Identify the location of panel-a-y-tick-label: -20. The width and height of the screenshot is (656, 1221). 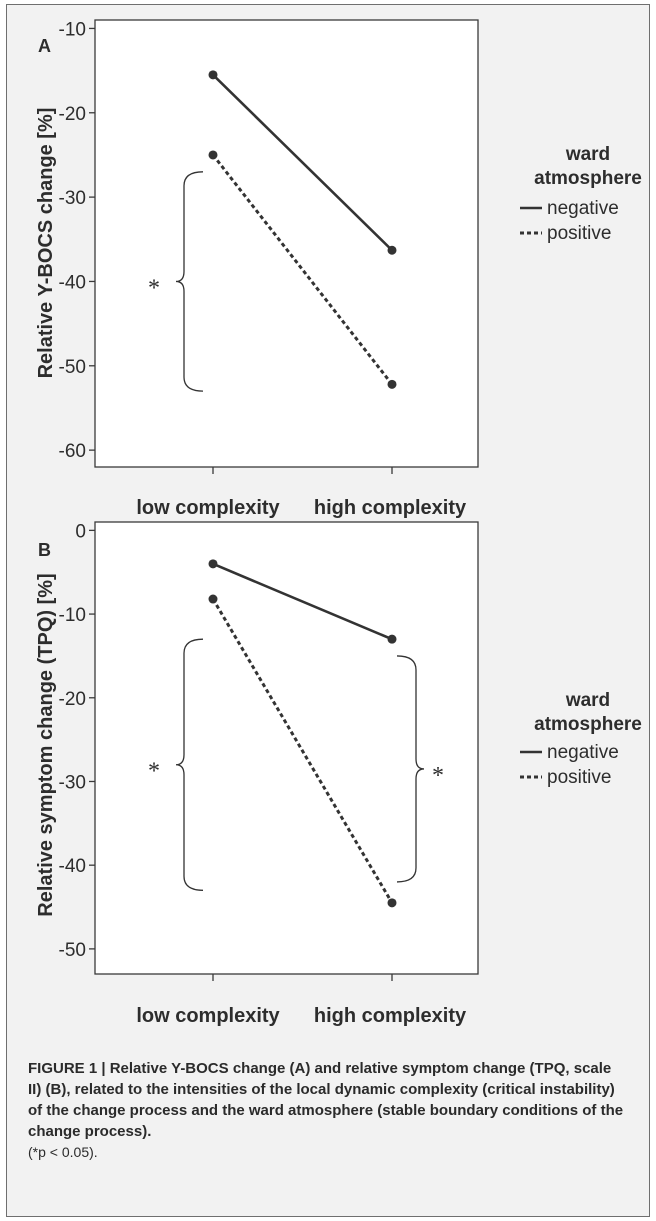
(72, 114).